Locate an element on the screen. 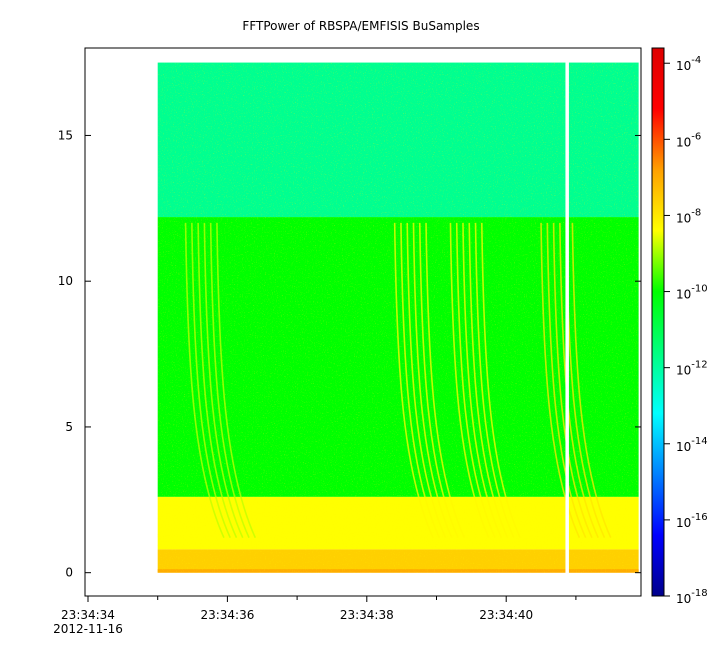 The width and height of the screenshot is (724, 656). colorbar-tick-label-6: 10⁻¹⁶ is located at coordinates (692, 521).